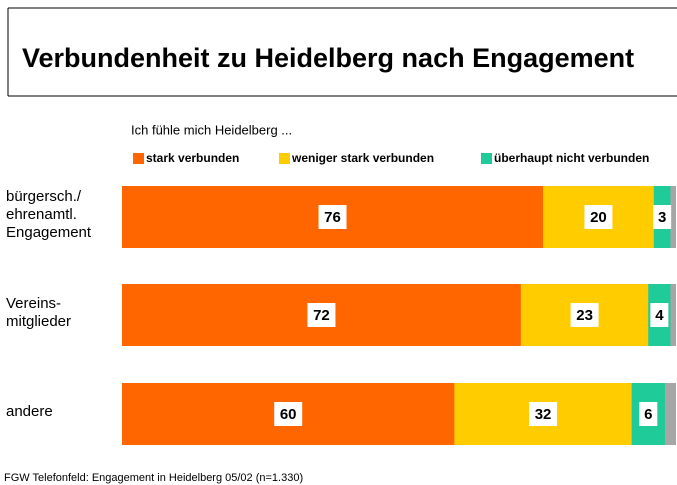 The width and height of the screenshot is (677, 485). What do you see at coordinates (571, 158) in the screenshot?
I see `legend-label: überhaupt nicht verbunden` at bounding box center [571, 158].